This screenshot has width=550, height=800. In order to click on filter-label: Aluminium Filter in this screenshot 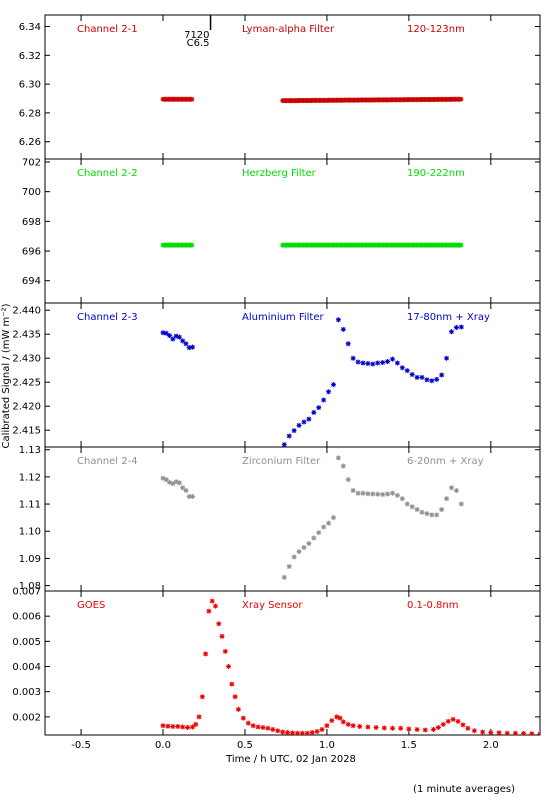, I will do `click(283, 317)`.